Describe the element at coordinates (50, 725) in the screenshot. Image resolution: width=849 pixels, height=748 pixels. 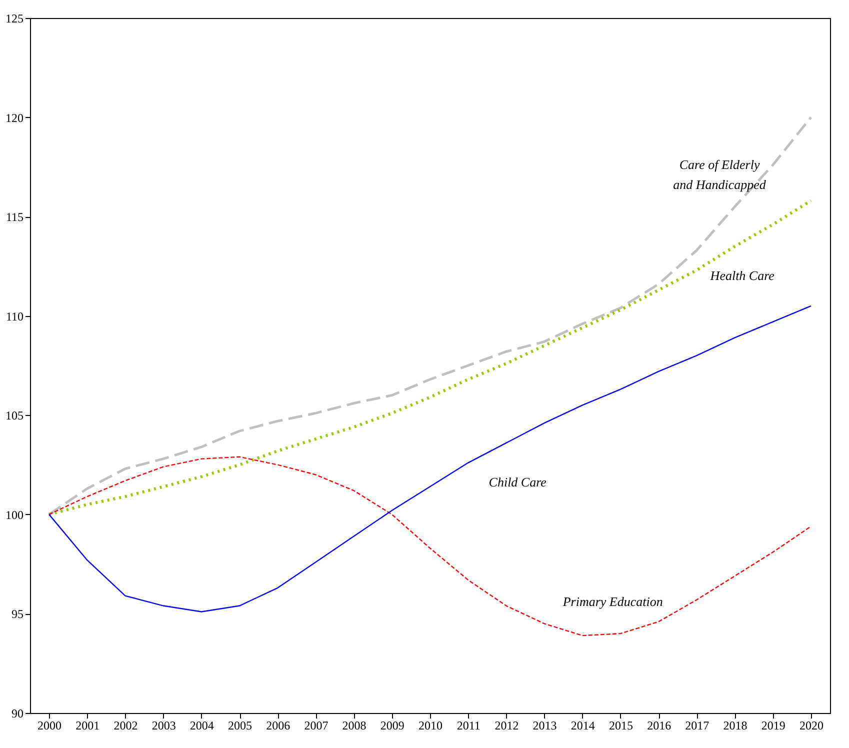
I see `x-tick-label: 2000` at that location.